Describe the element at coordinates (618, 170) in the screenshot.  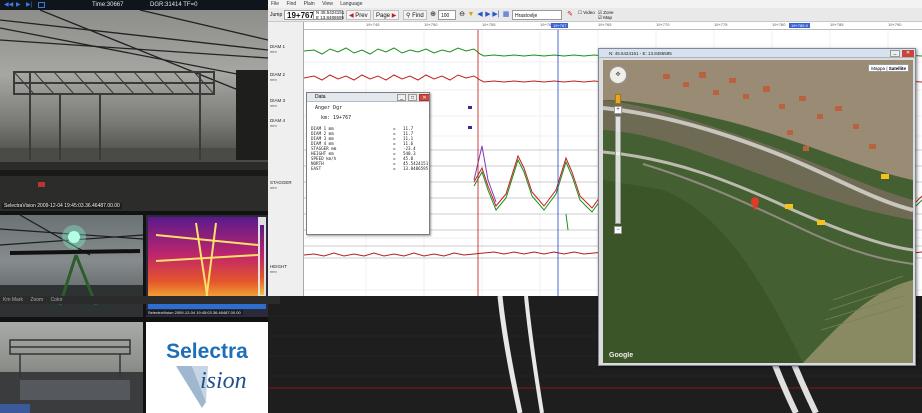
I see `zoom-slider` at that location.